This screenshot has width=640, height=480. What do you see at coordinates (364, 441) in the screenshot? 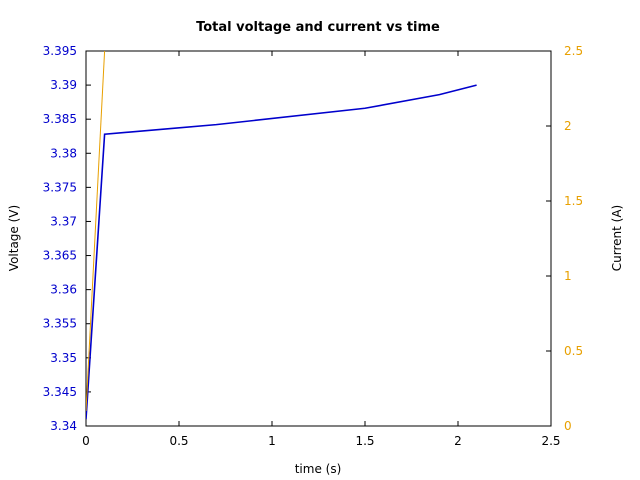
I see `x-tick-label: 1.5` at bounding box center [364, 441].